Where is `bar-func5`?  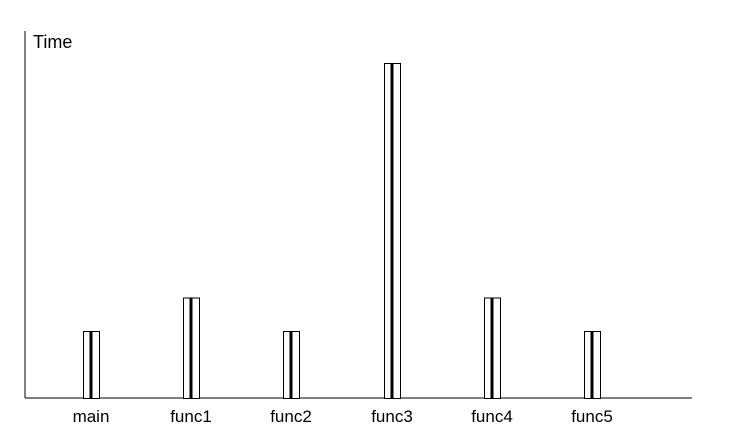 bar-func5 is located at coordinates (592, 365).